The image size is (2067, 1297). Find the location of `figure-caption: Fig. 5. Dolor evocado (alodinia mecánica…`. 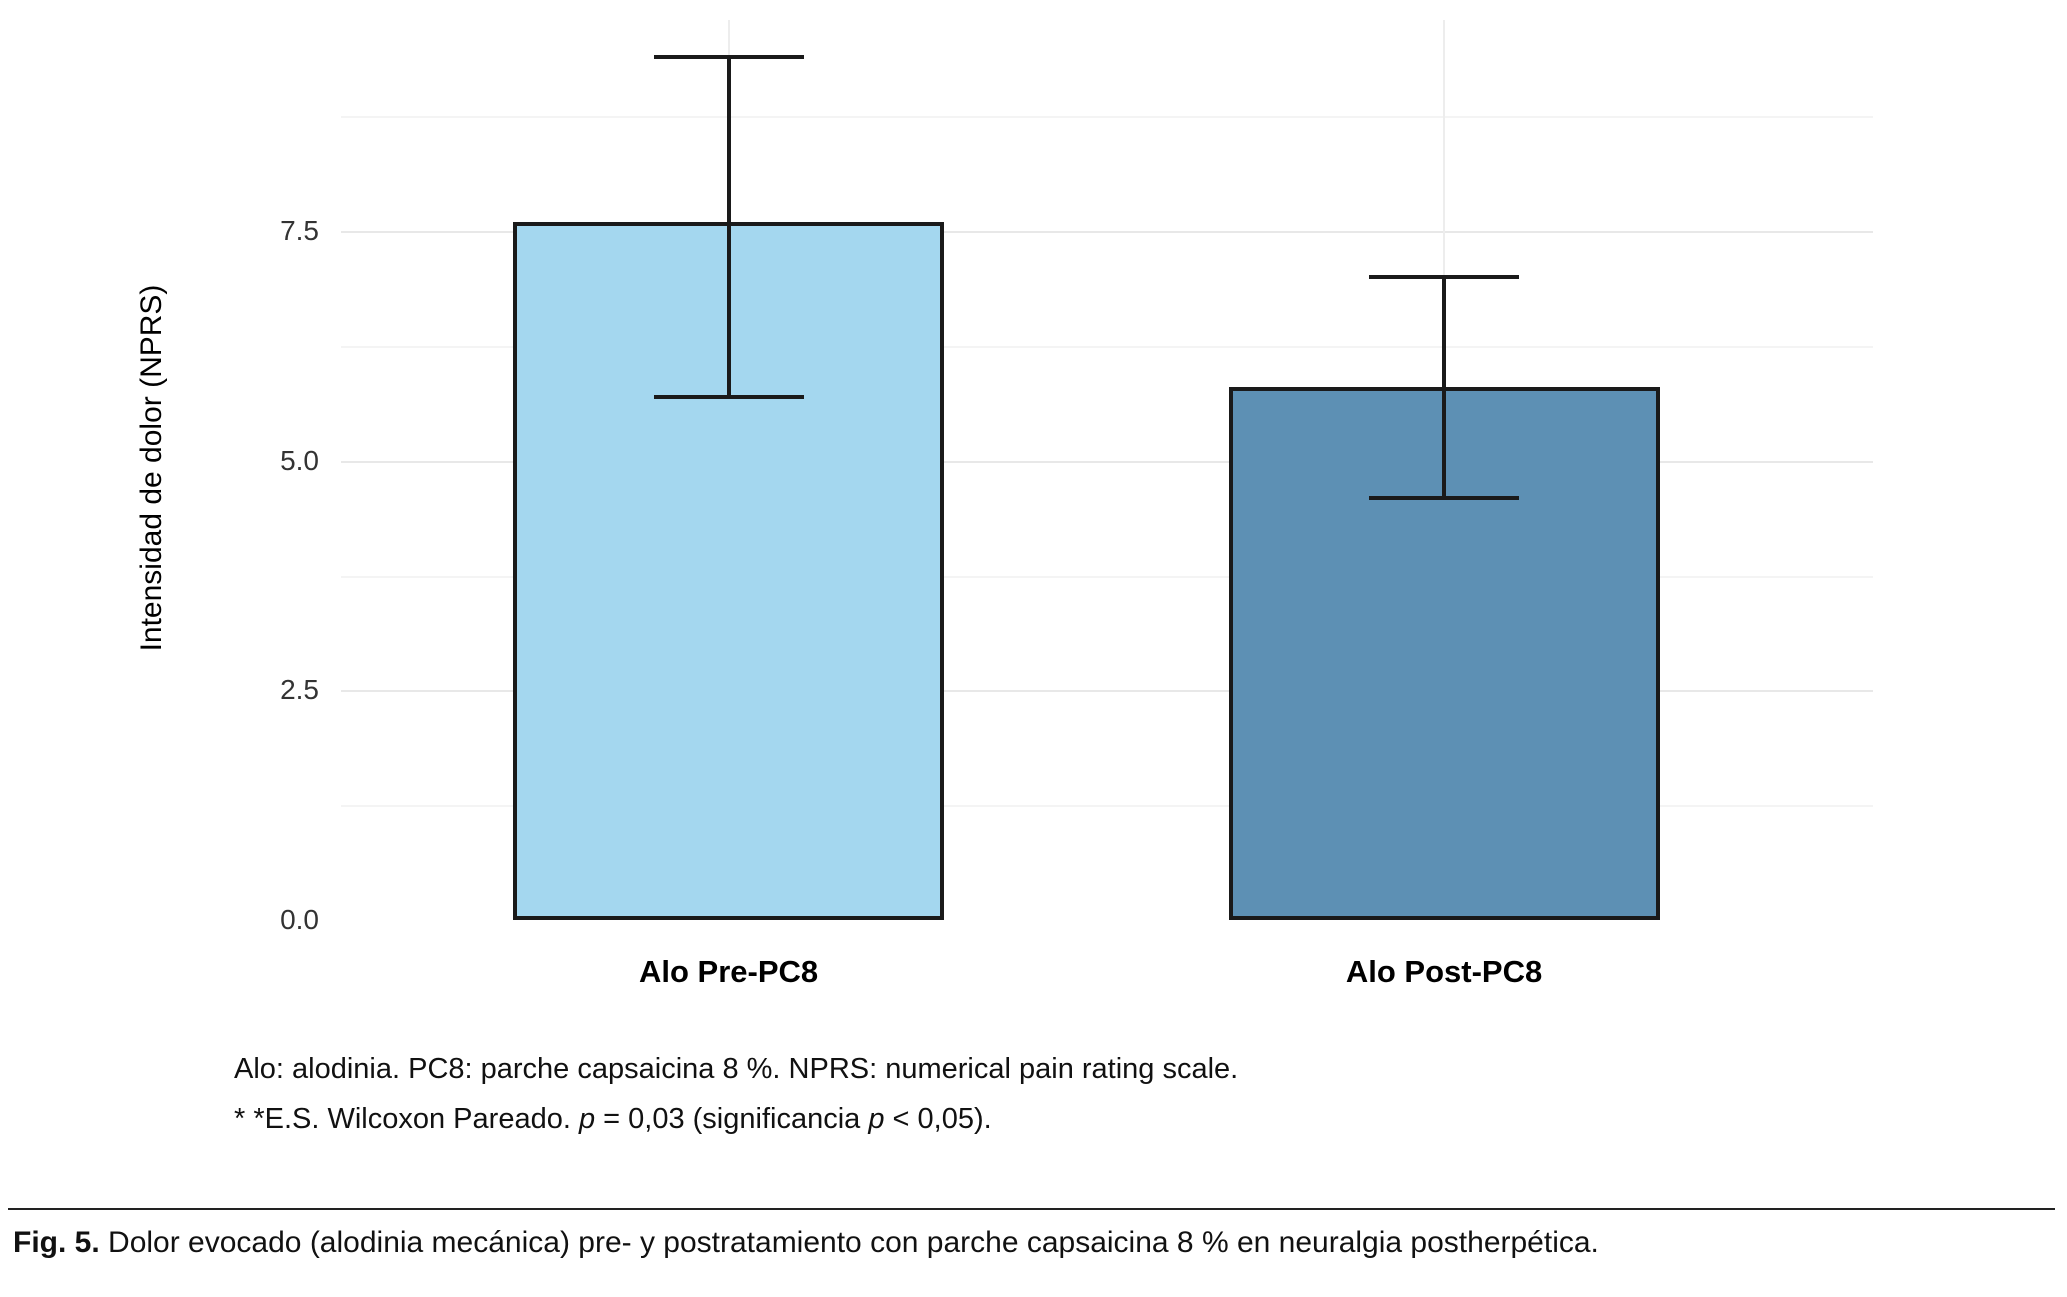

figure-caption: Fig. 5. Dolor evocado (alodinia mecánica… is located at coordinates (1035, 1242).